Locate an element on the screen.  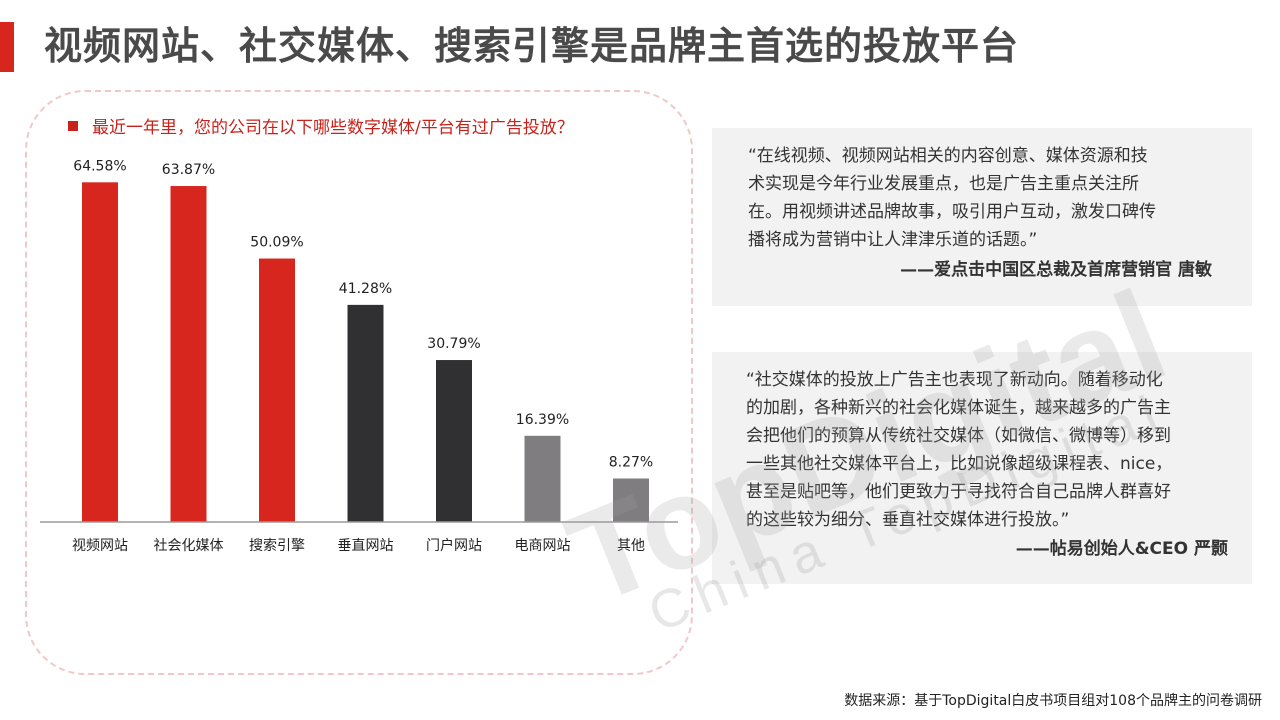
category-tick-label: 门户网站 is located at coordinates (454, 545).